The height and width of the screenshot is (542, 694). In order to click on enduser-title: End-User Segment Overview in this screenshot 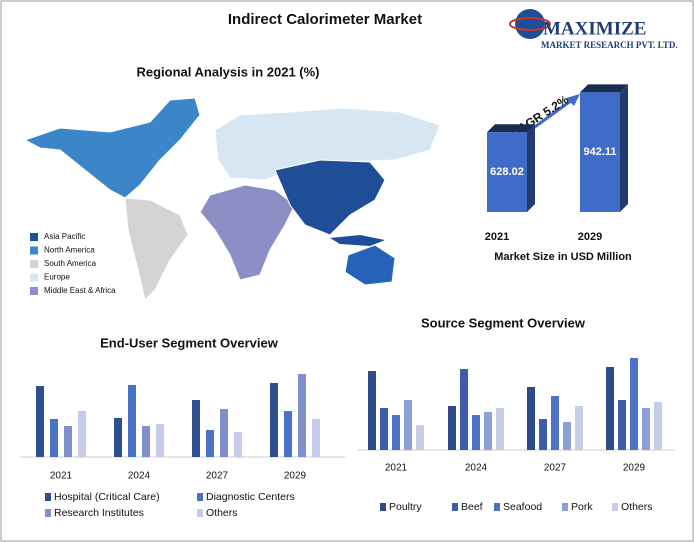, I will do `click(189, 342)`.